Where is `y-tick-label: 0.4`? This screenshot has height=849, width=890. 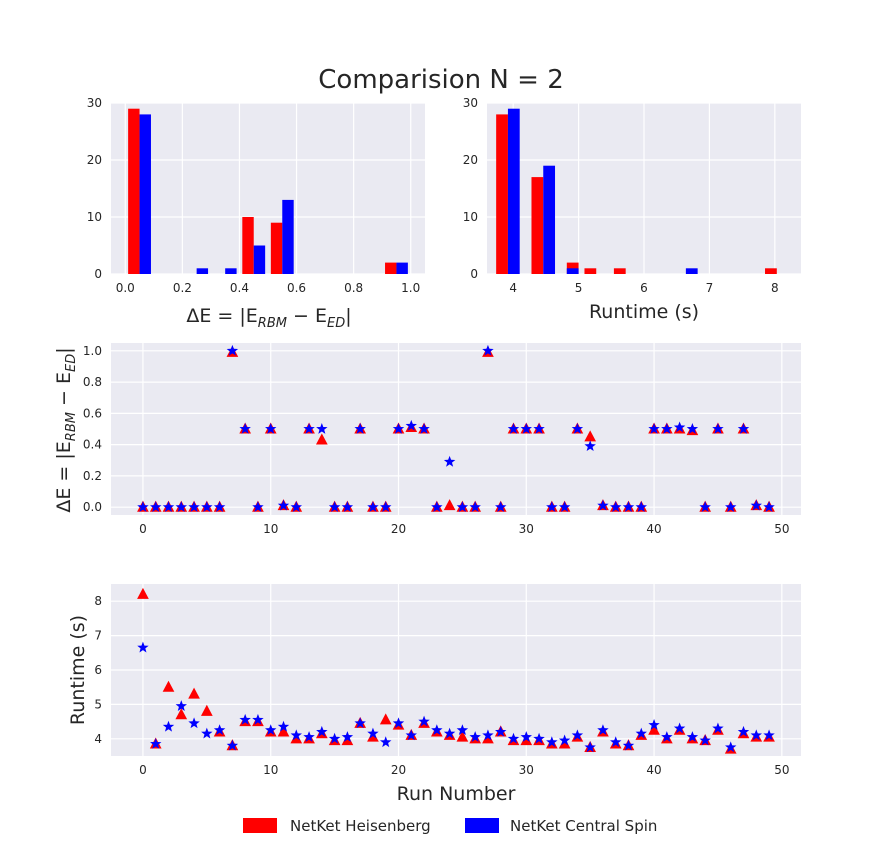 y-tick-label: 0.4 is located at coordinates (92, 445).